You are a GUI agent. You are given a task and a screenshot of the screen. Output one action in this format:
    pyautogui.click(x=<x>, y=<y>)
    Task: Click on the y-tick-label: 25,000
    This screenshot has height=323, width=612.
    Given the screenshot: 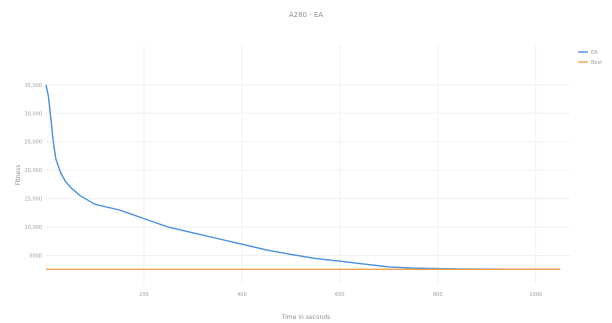 What is the action you would take?
    pyautogui.click(x=34, y=143)
    